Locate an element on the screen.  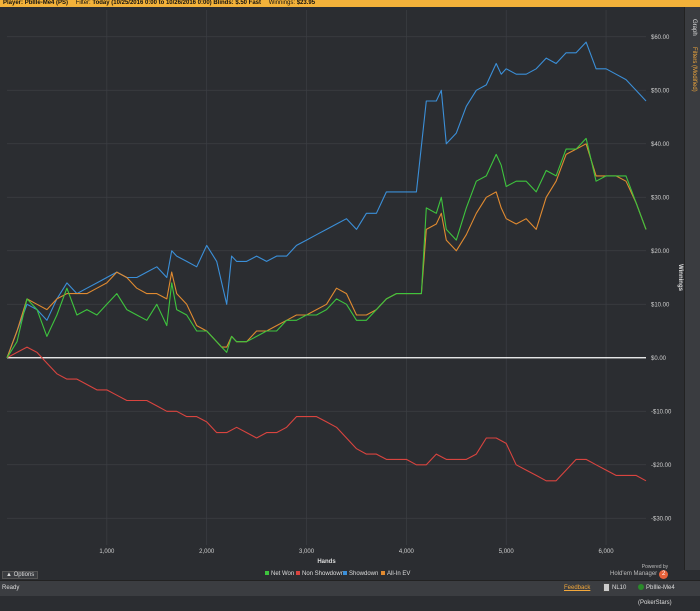
x-tick-label: 4,000 is located at coordinates (407, 552).